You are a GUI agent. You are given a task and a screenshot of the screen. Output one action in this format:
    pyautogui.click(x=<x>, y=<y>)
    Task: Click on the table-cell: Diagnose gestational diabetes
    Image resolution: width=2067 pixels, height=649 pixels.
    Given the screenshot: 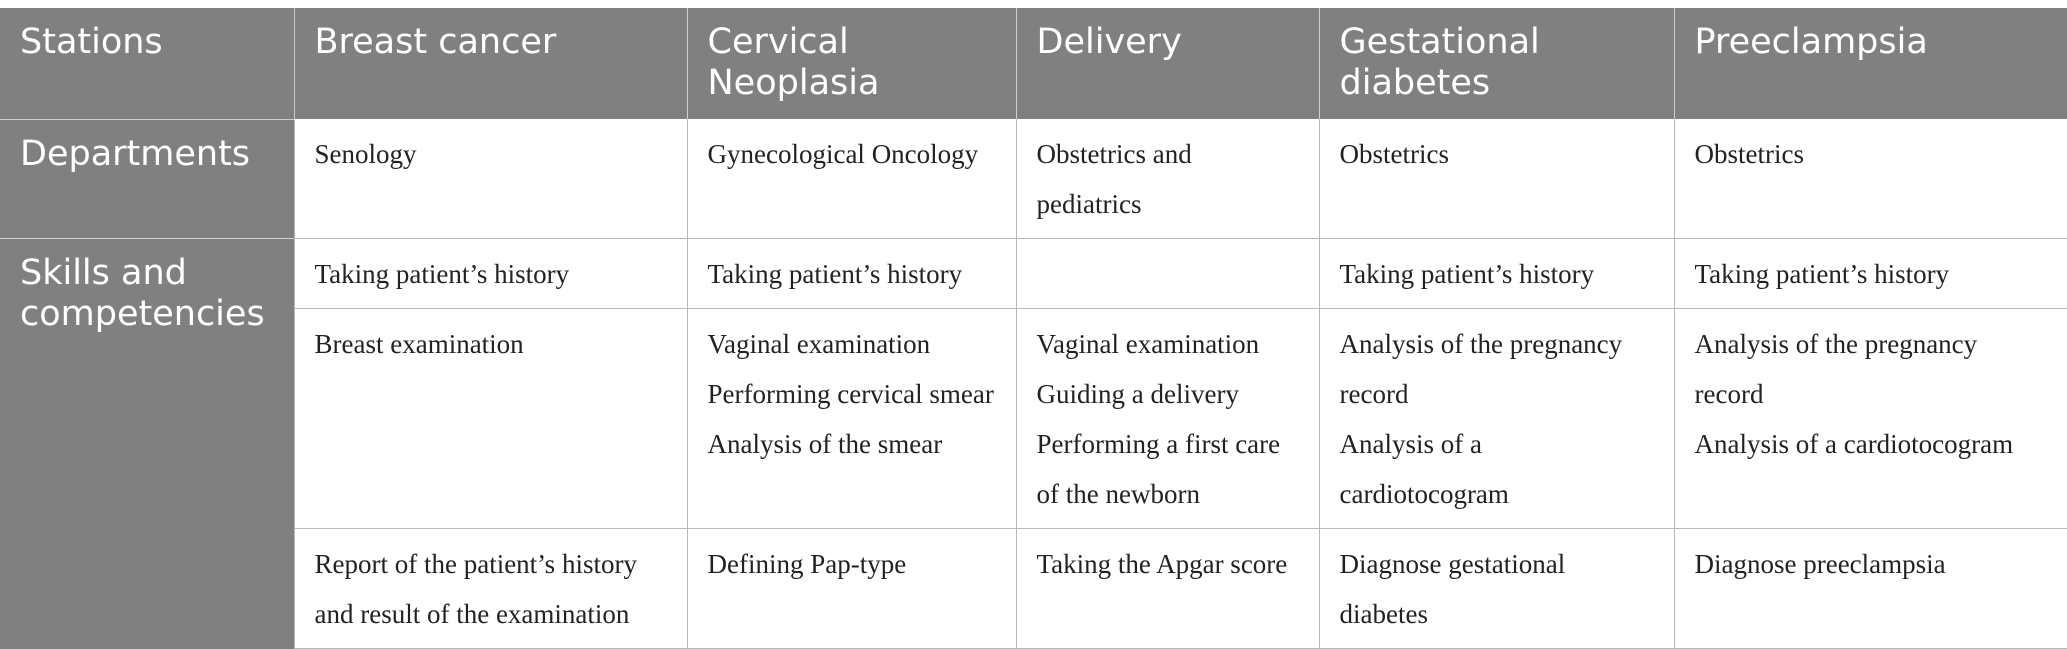 What is the action you would take?
    pyautogui.click(x=1496, y=588)
    